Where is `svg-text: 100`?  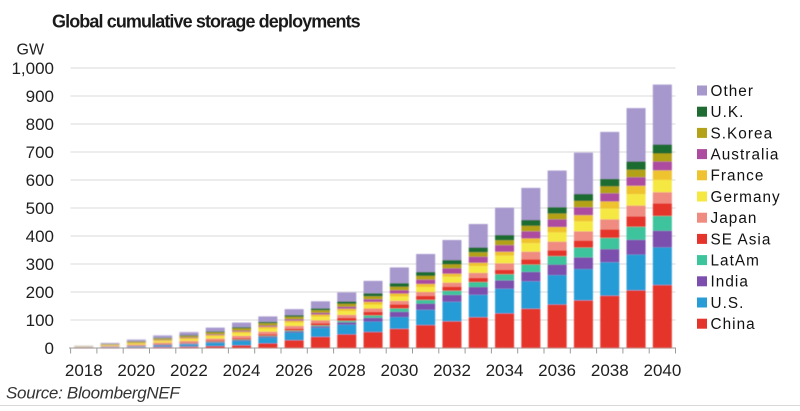
svg-text: 100 is located at coordinates (40, 320).